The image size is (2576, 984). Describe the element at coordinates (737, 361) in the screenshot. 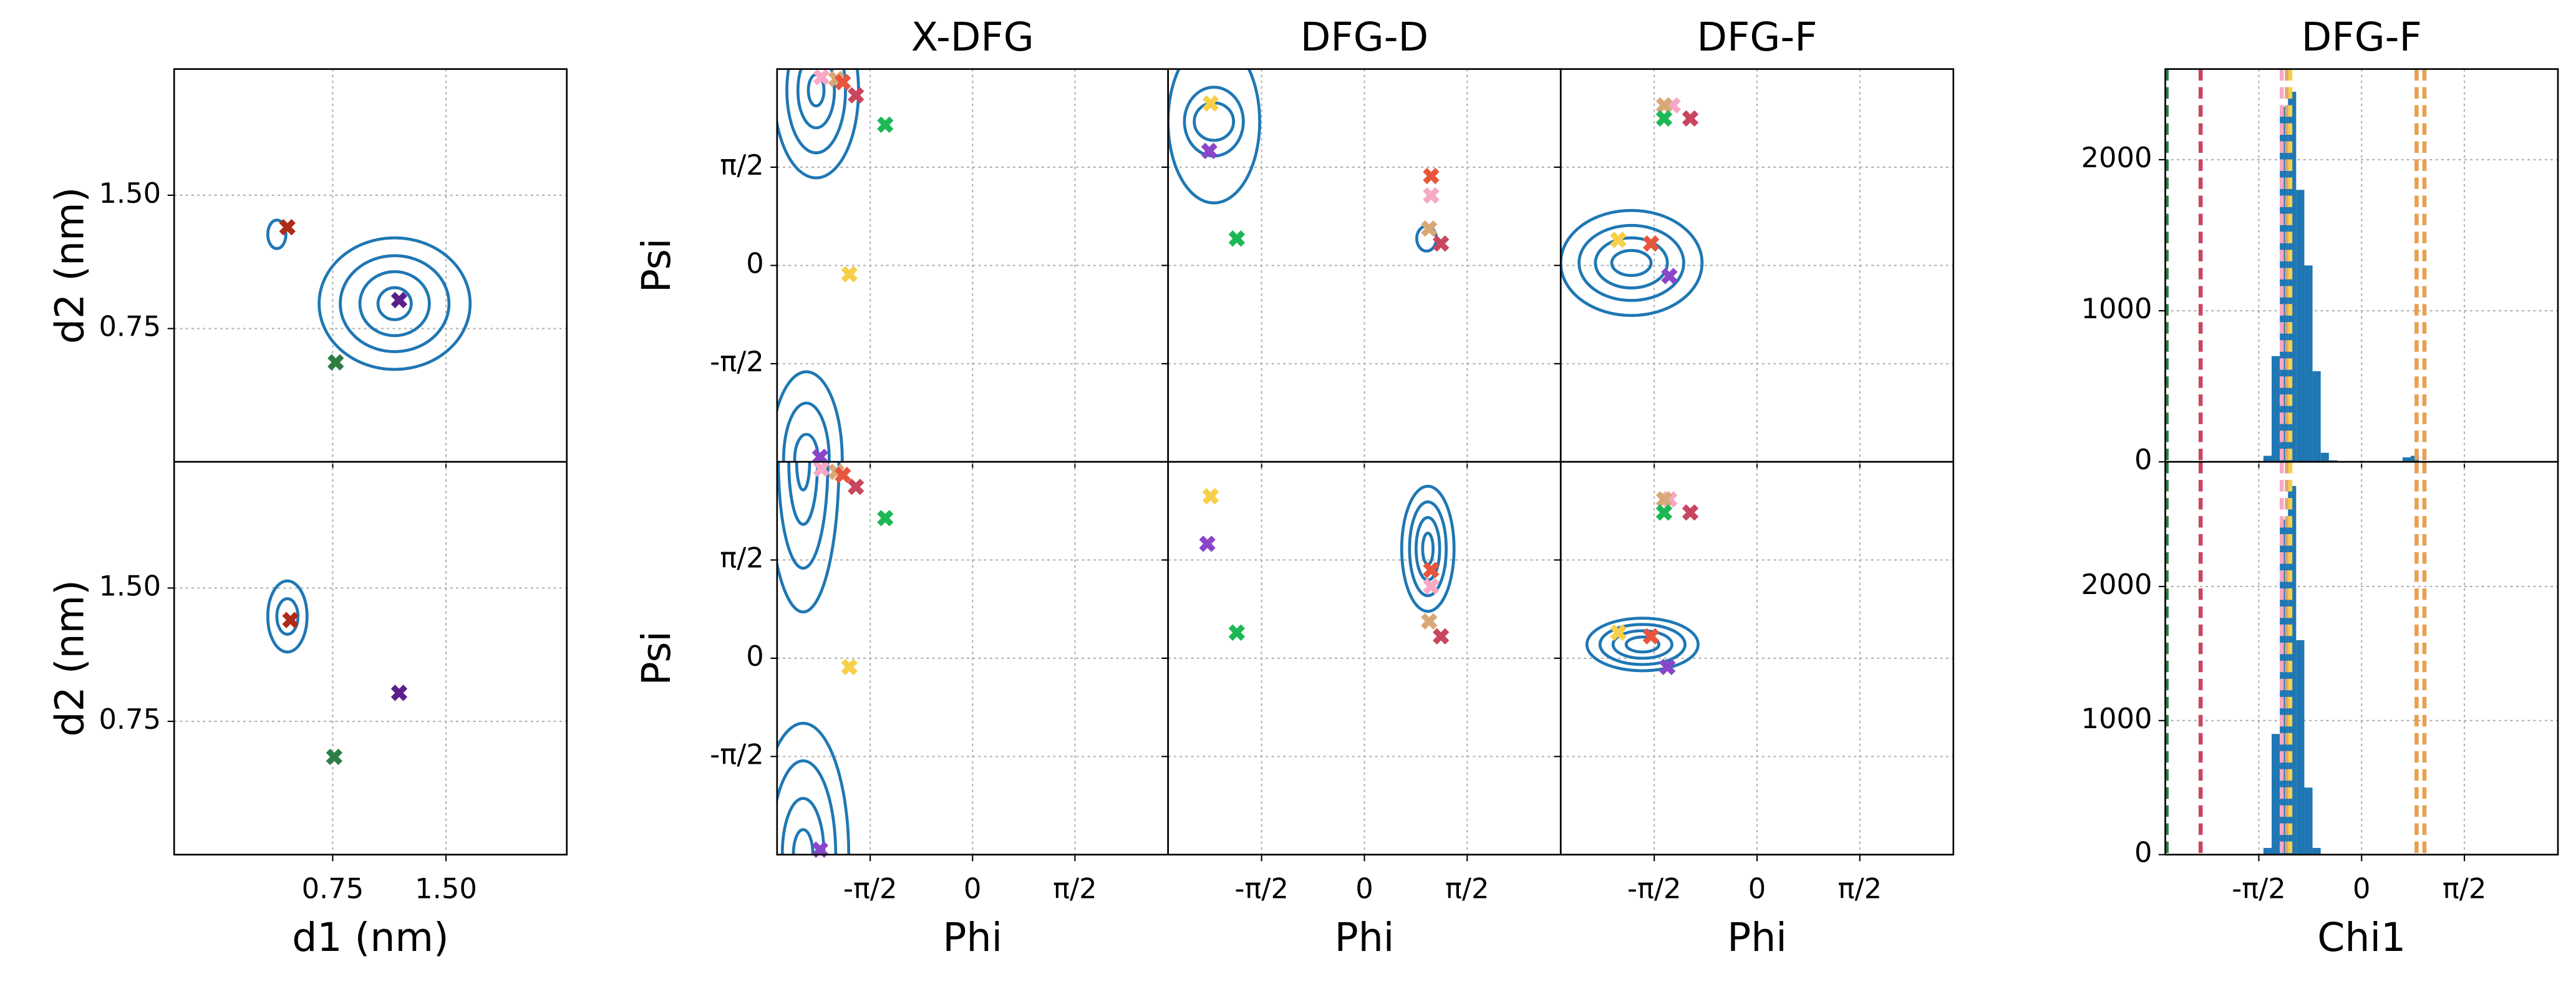

I see `y-tick-label: -π/2` at that location.